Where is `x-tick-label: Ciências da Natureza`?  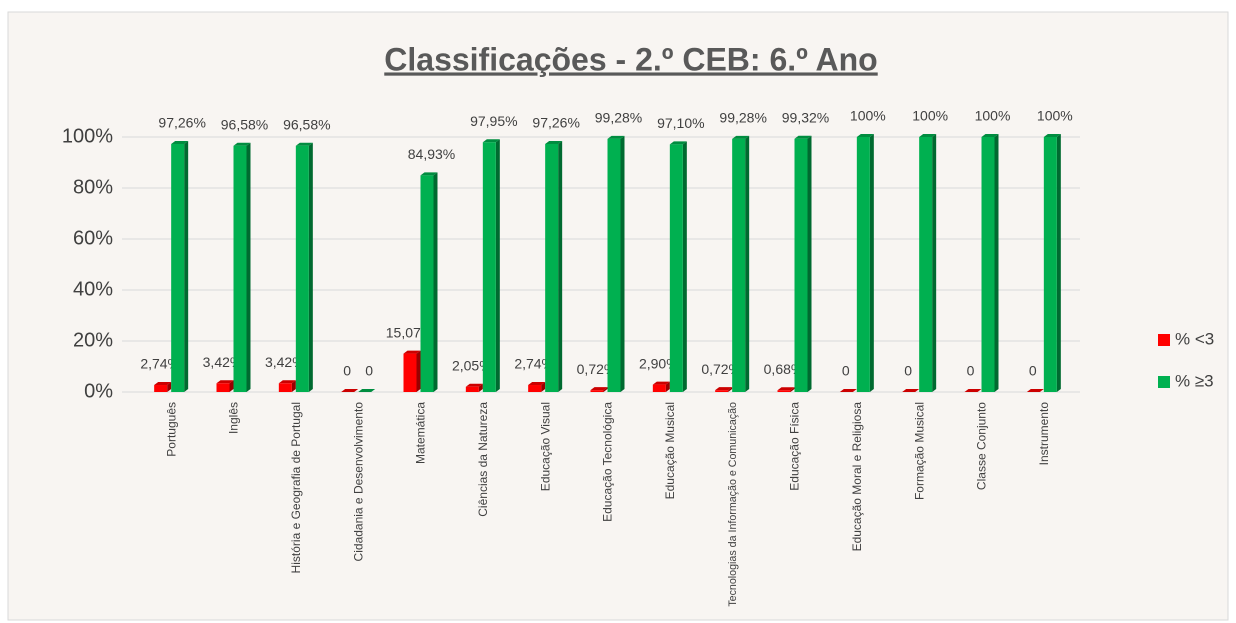 x-tick-label: Ciências da Natureza is located at coordinates (483, 459).